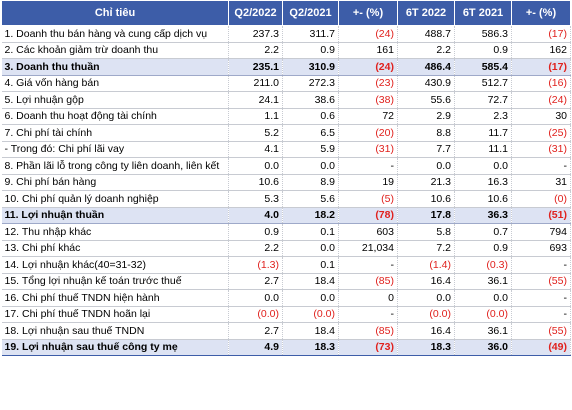  I want to click on cell-6t-change: (51), so click(541, 215).